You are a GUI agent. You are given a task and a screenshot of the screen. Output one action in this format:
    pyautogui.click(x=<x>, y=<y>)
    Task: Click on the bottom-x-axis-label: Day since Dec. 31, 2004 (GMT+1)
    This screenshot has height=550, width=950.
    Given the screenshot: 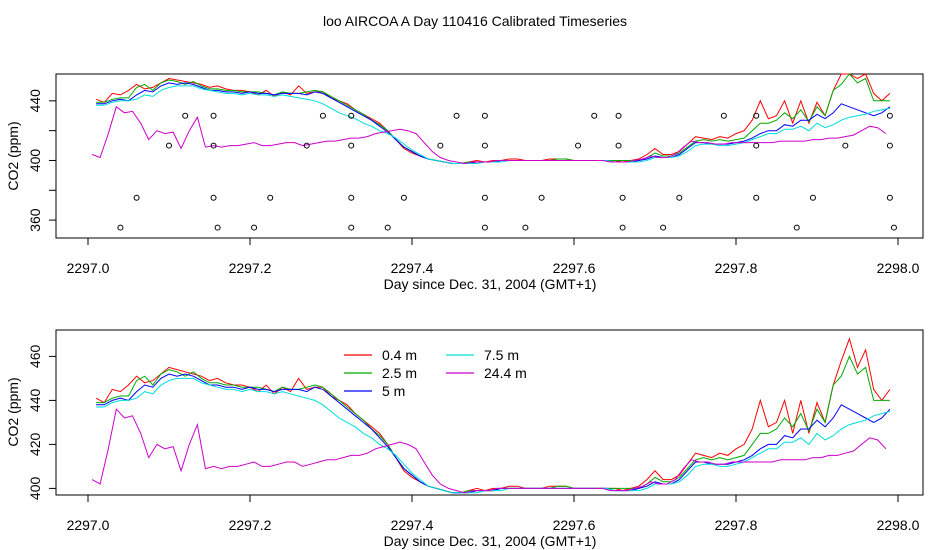 What is the action you would take?
    pyautogui.click(x=490, y=541)
    